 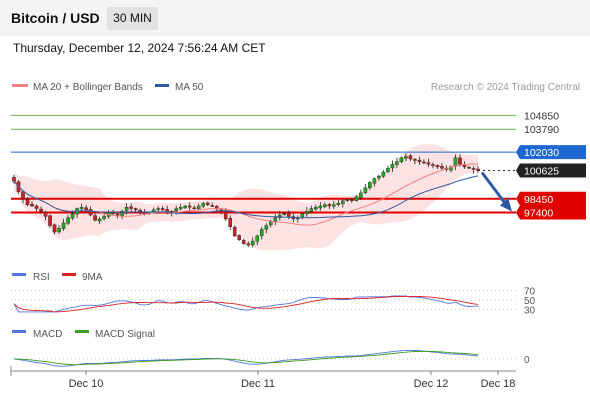 What do you see at coordinates (538, 213) in the screenshot?
I see `level-label-support: 97400` at bounding box center [538, 213].